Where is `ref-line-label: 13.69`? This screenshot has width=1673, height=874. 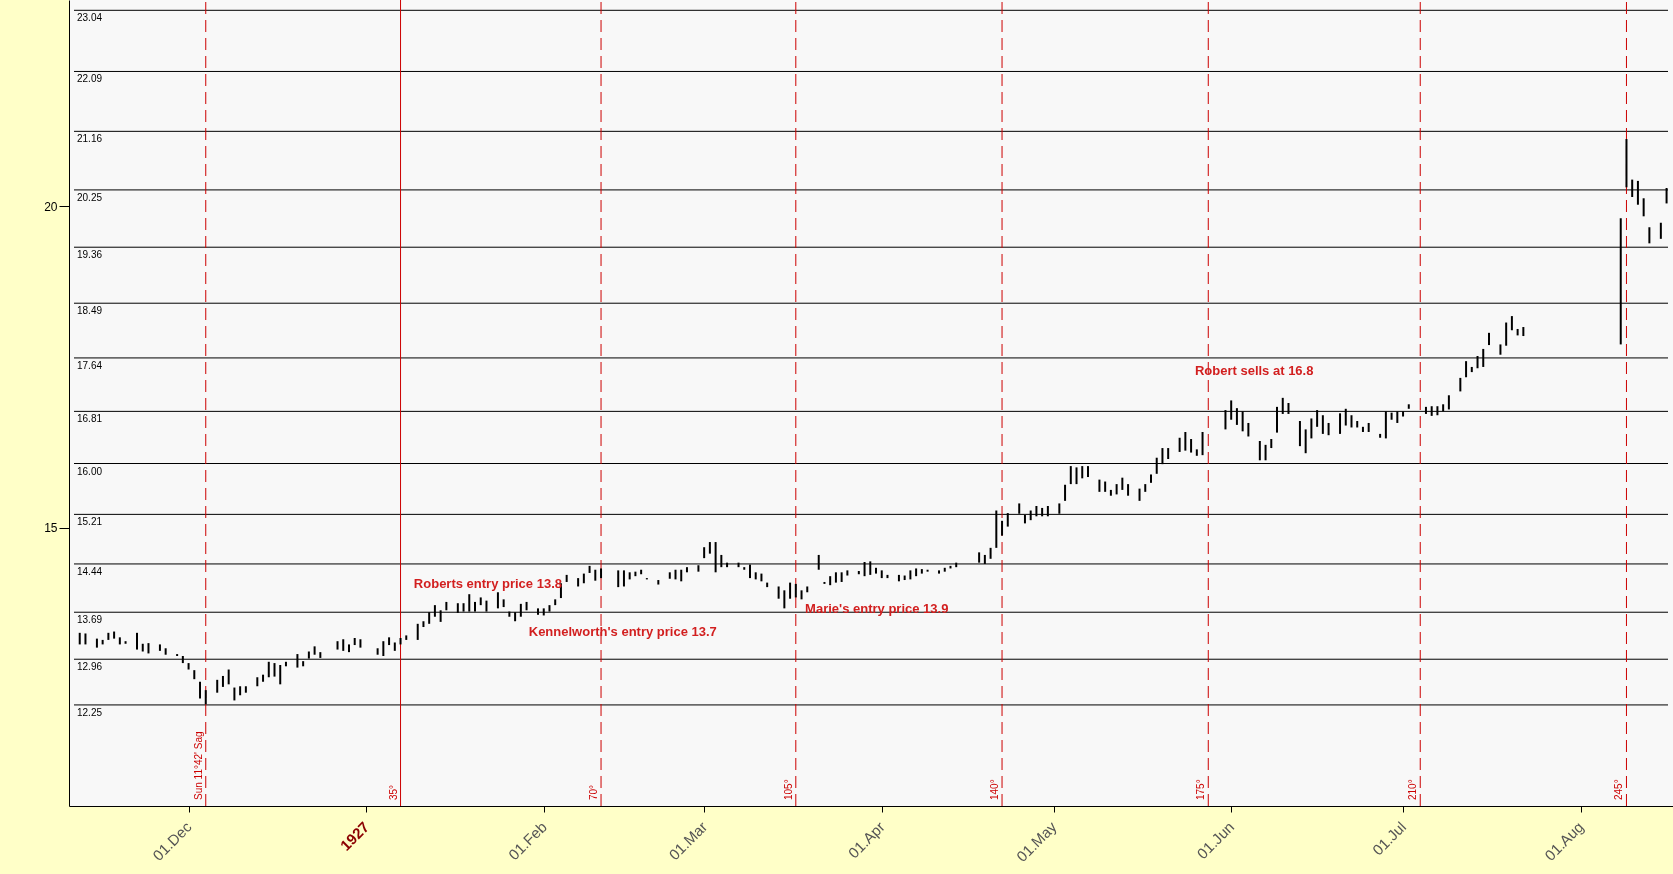
ref-line-label: 13.69 is located at coordinates (90, 620).